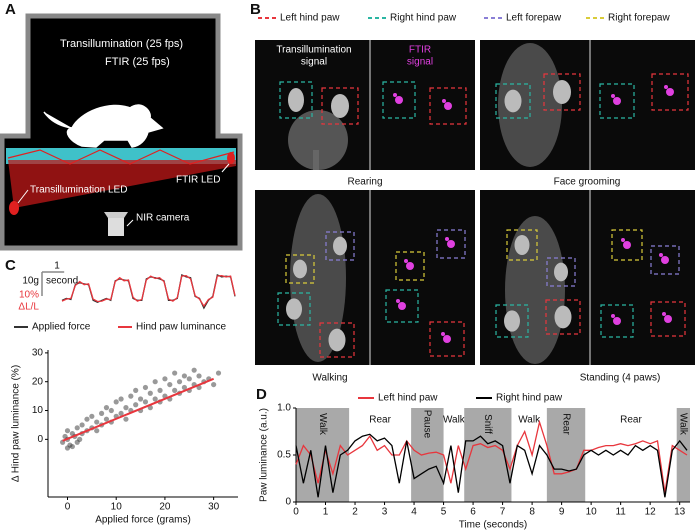 The image size is (700, 532). Describe the element at coordinates (493, 525) in the screenshot. I see `x-axis-label: Time (seconds)` at that location.